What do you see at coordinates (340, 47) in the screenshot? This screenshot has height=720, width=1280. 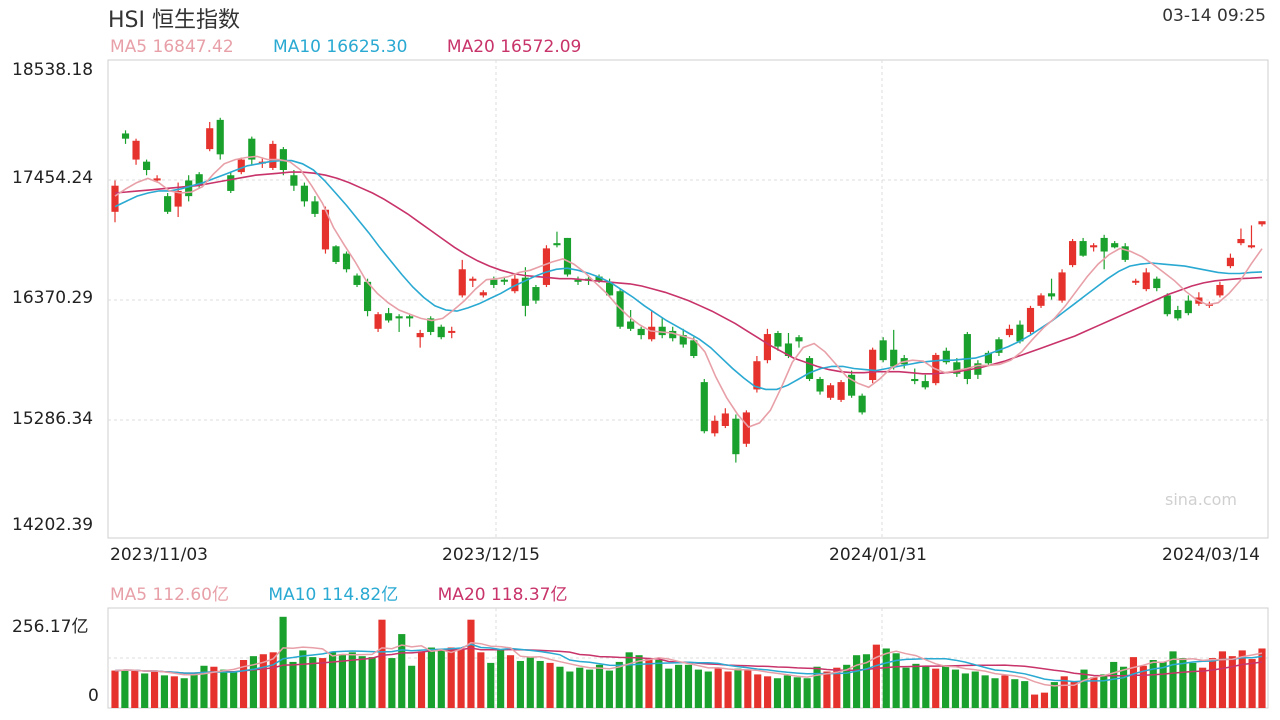 I see `legend-ma10: MA10 16625.30` at bounding box center [340, 47].